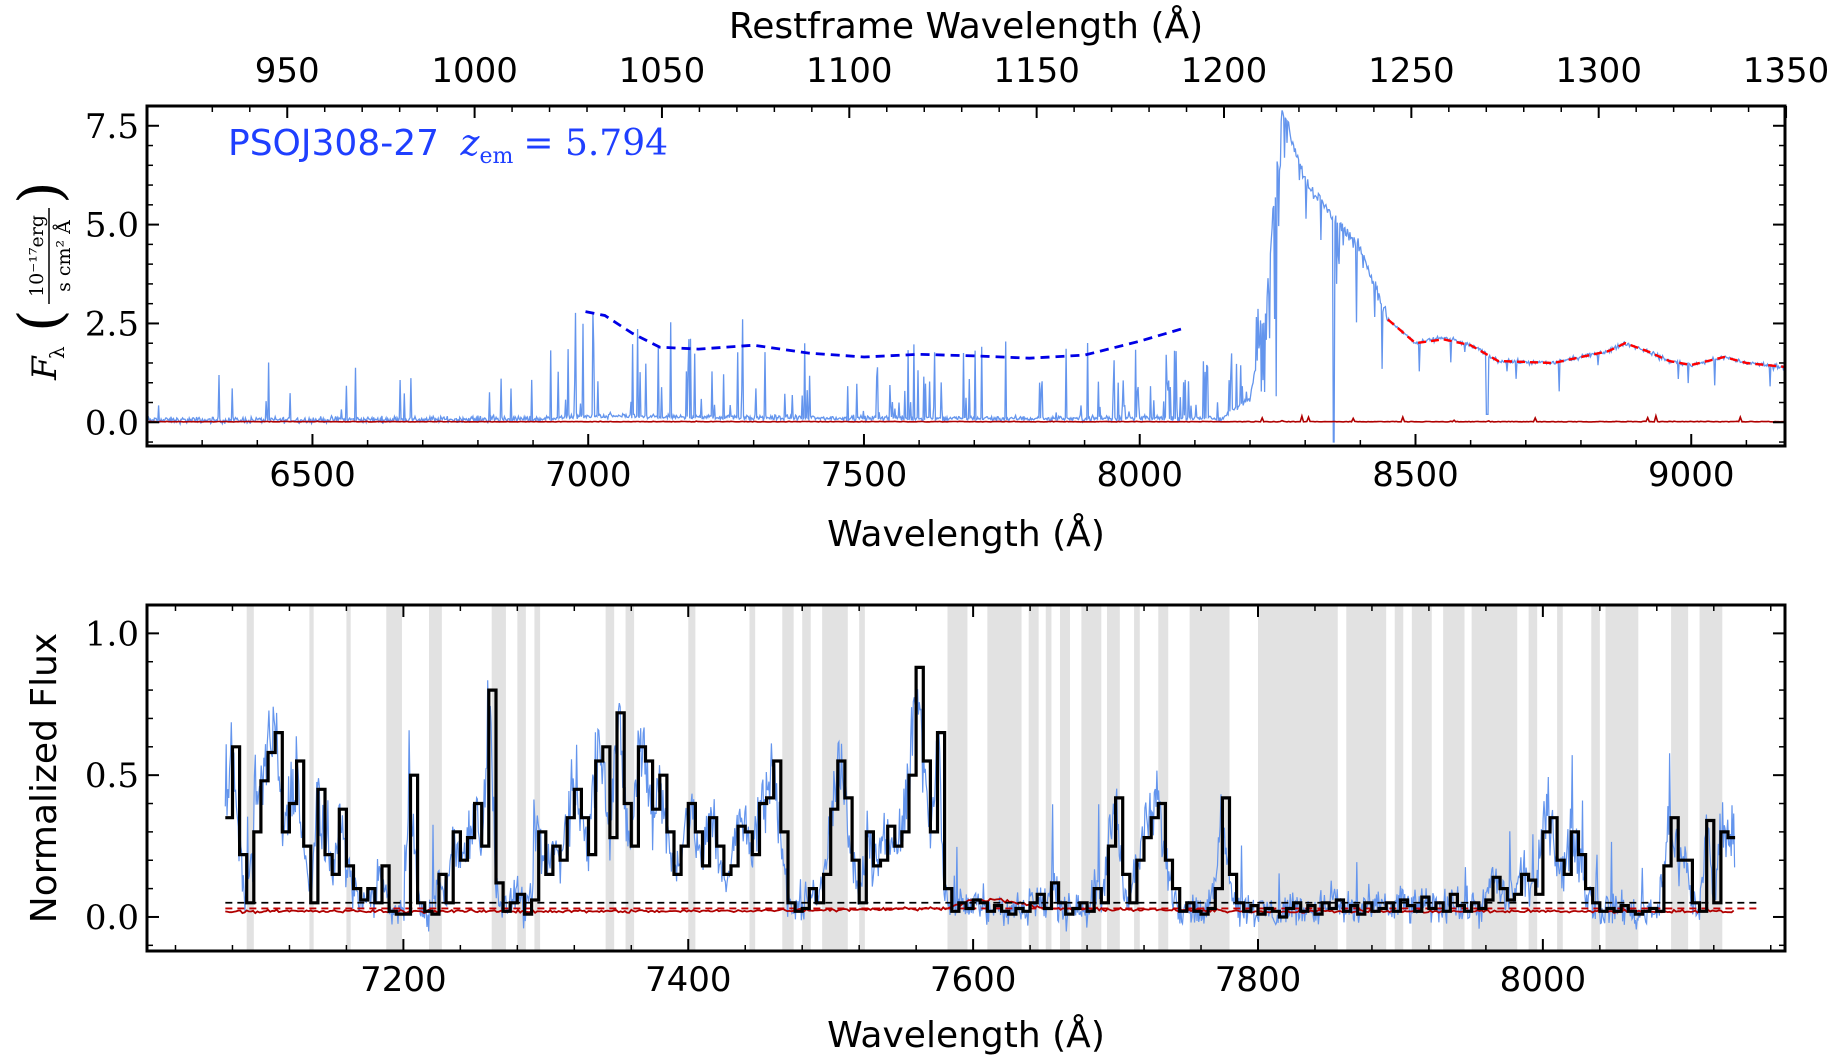 The height and width of the screenshot is (1063, 1827). I want to click on top-pca-line, so click(886, 335).